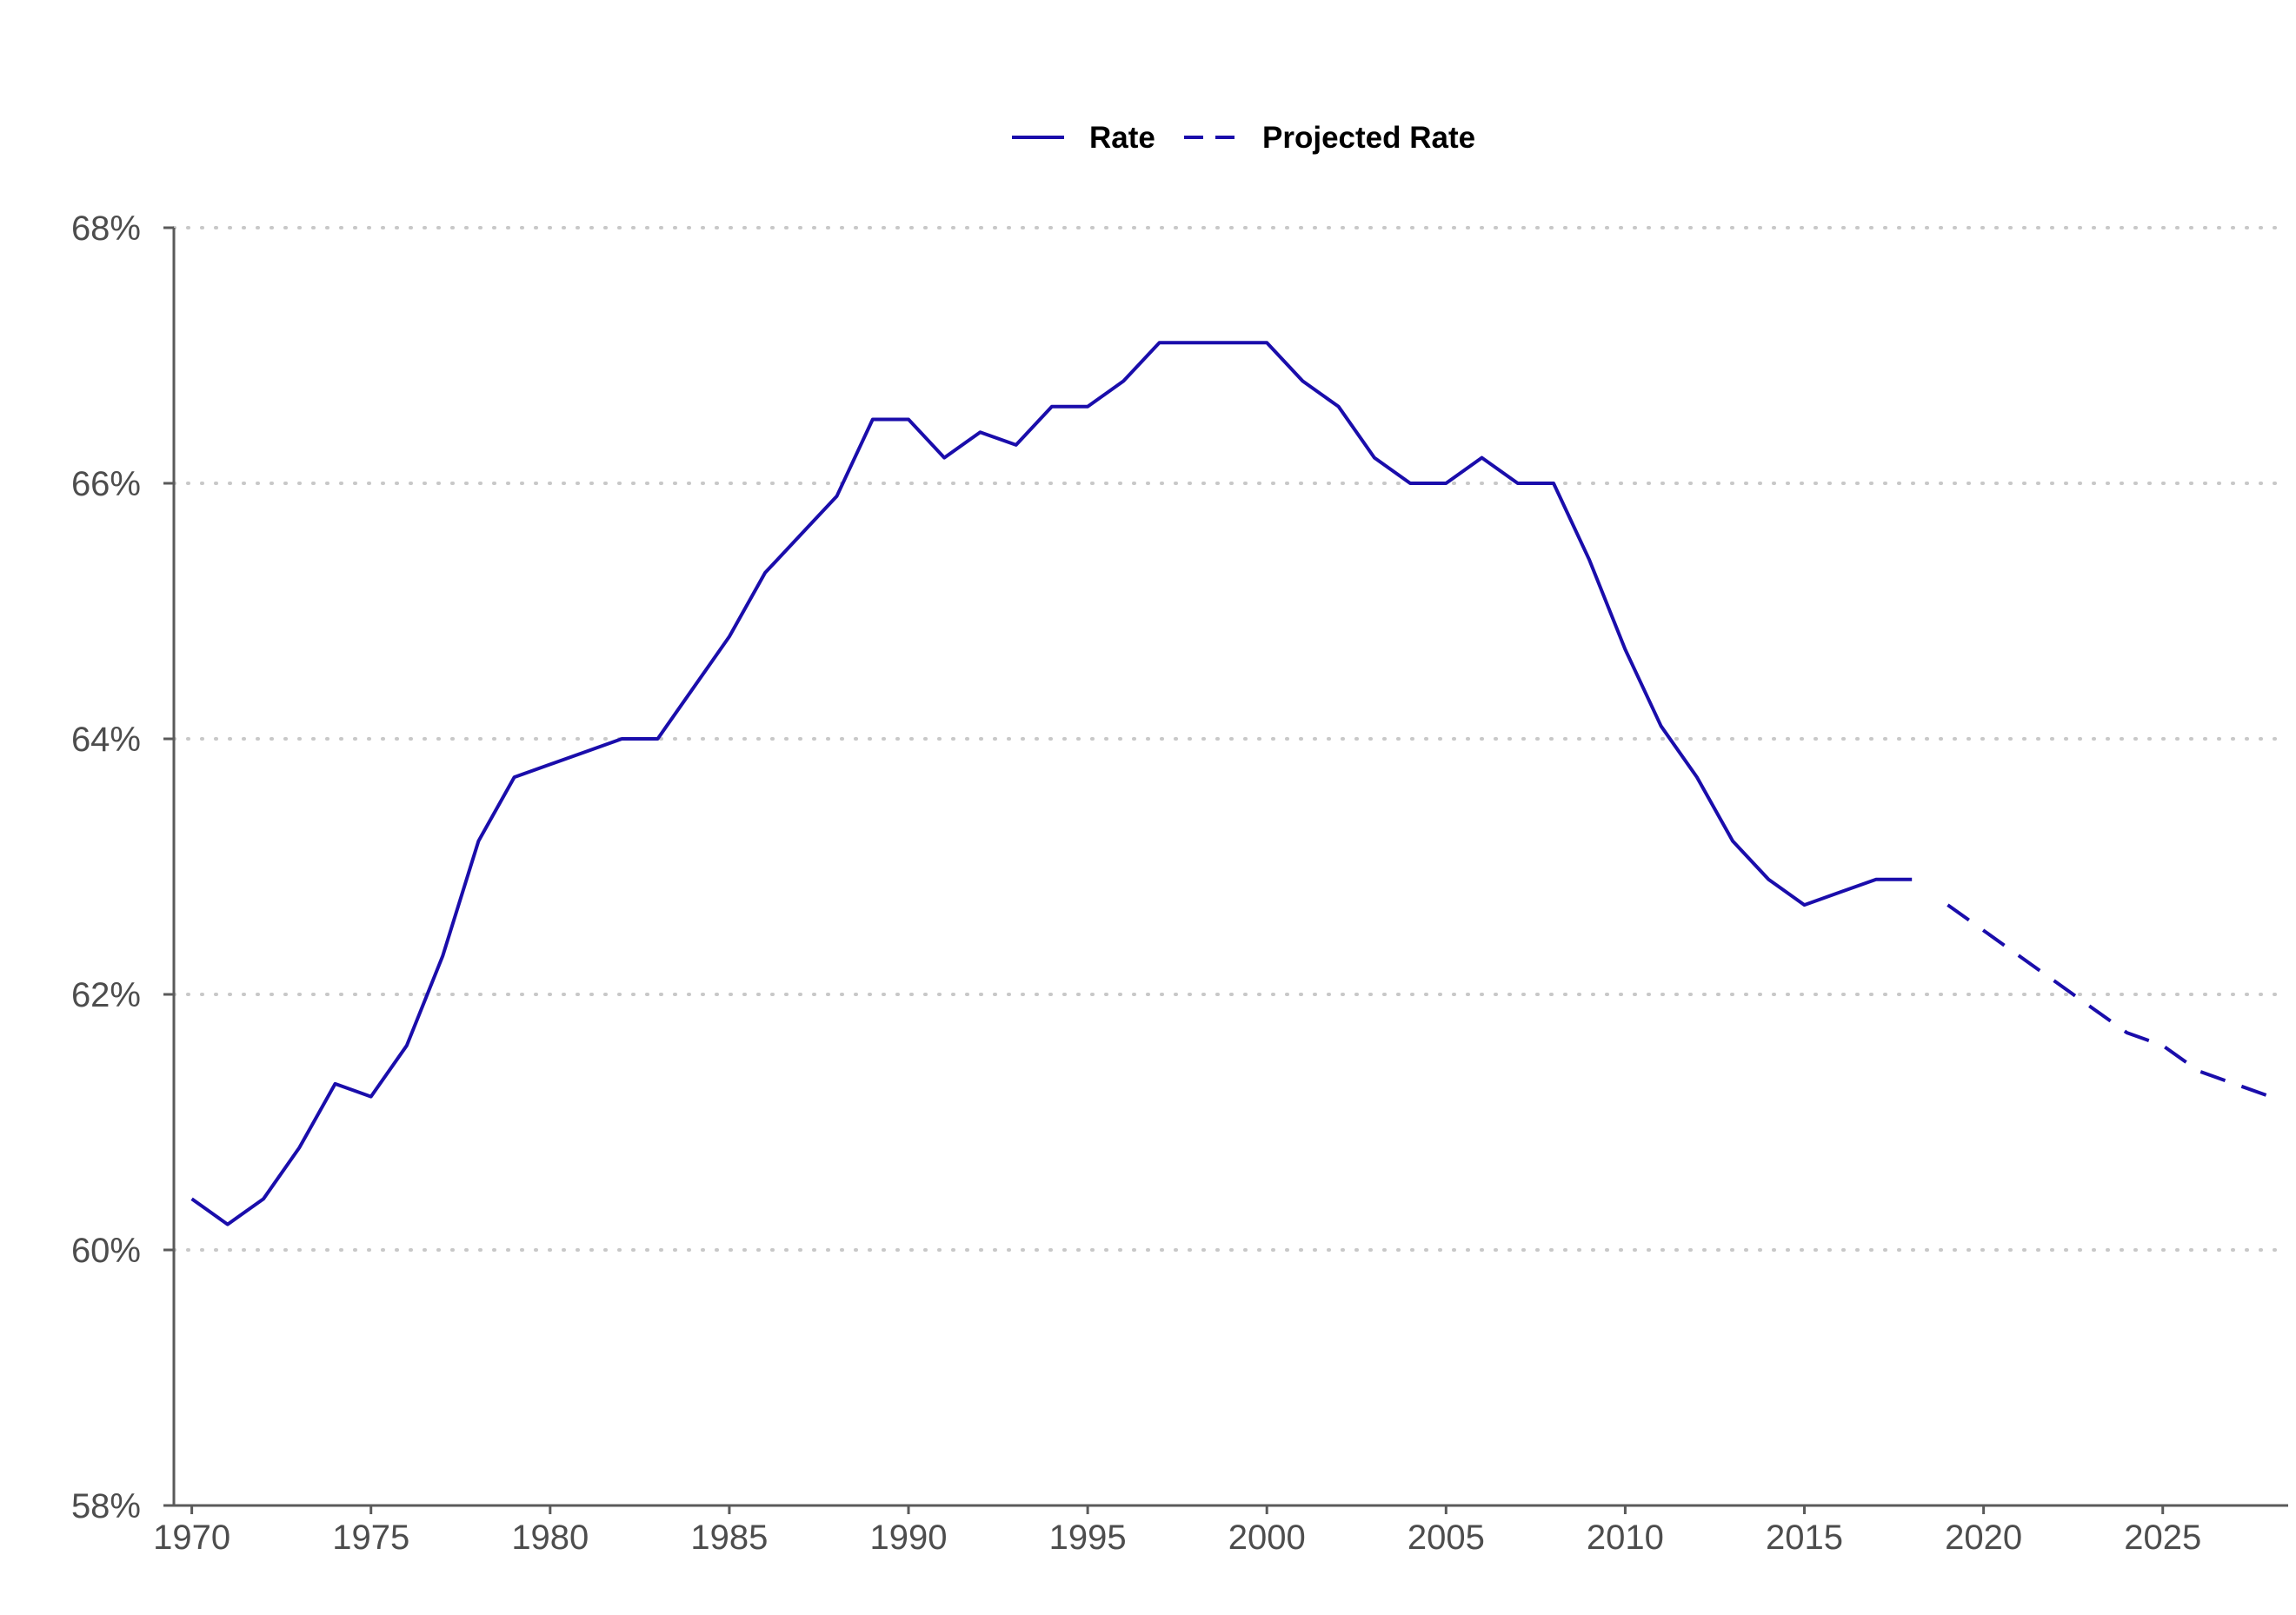 The image size is (2296, 1615). What do you see at coordinates (191, 1538) in the screenshot?
I see `x-tick-label: 1970` at bounding box center [191, 1538].